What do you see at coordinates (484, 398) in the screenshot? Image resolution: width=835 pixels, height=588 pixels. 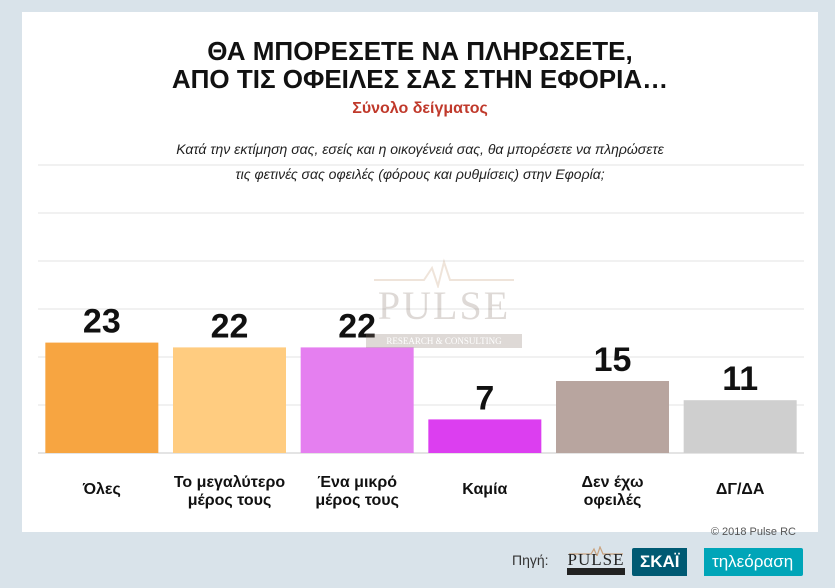 I see `data-label: 7` at bounding box center [484, 398].